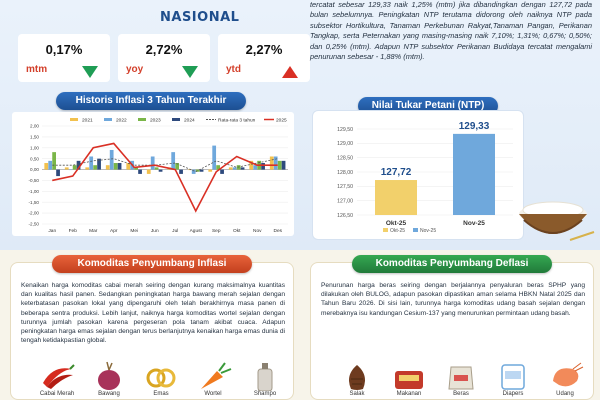  I want to click on x-tick-label: Mar, so click(93, 231).